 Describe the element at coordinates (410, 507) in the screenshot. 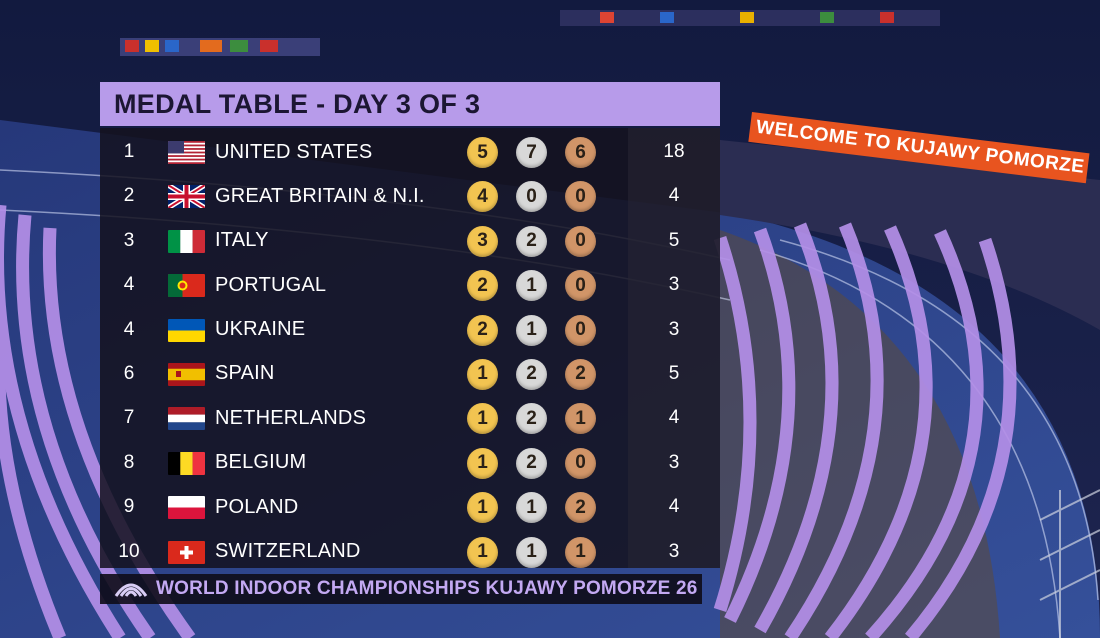

I see `table-row: 9 POLAND 1 1 2 4` at that location.